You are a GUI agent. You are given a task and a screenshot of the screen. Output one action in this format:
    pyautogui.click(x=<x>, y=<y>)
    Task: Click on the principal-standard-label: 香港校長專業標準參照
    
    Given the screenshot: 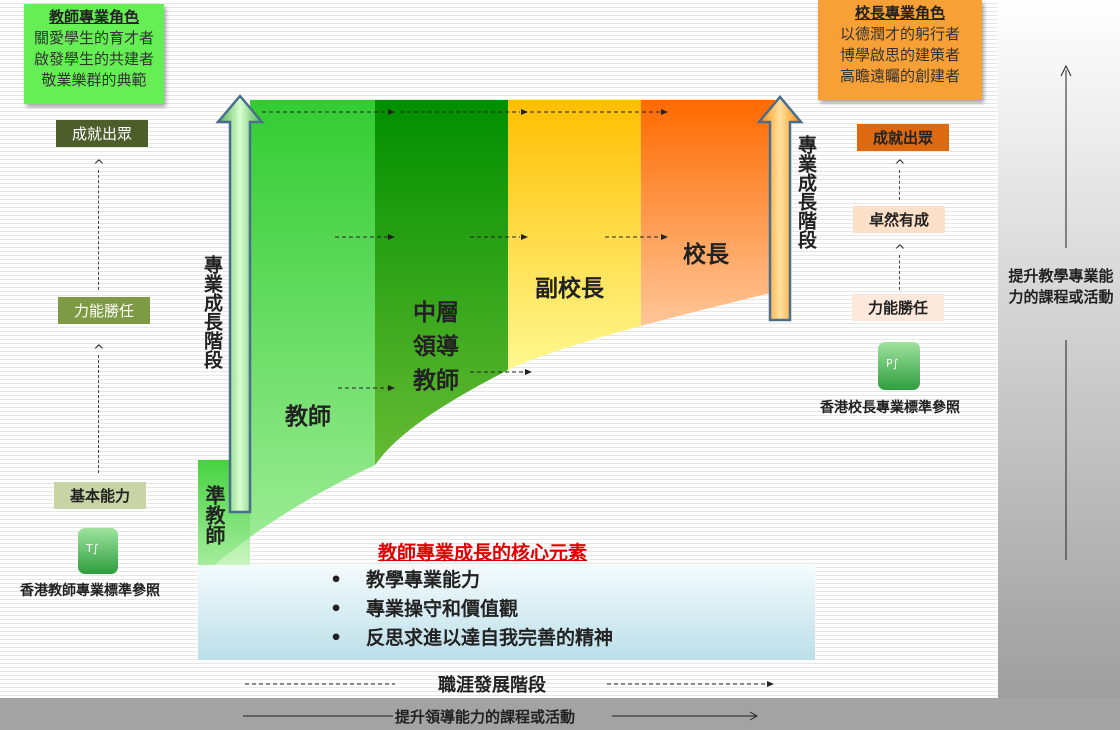 What is the action you would take?
    pyautogui.click(x=890, y=408)
    